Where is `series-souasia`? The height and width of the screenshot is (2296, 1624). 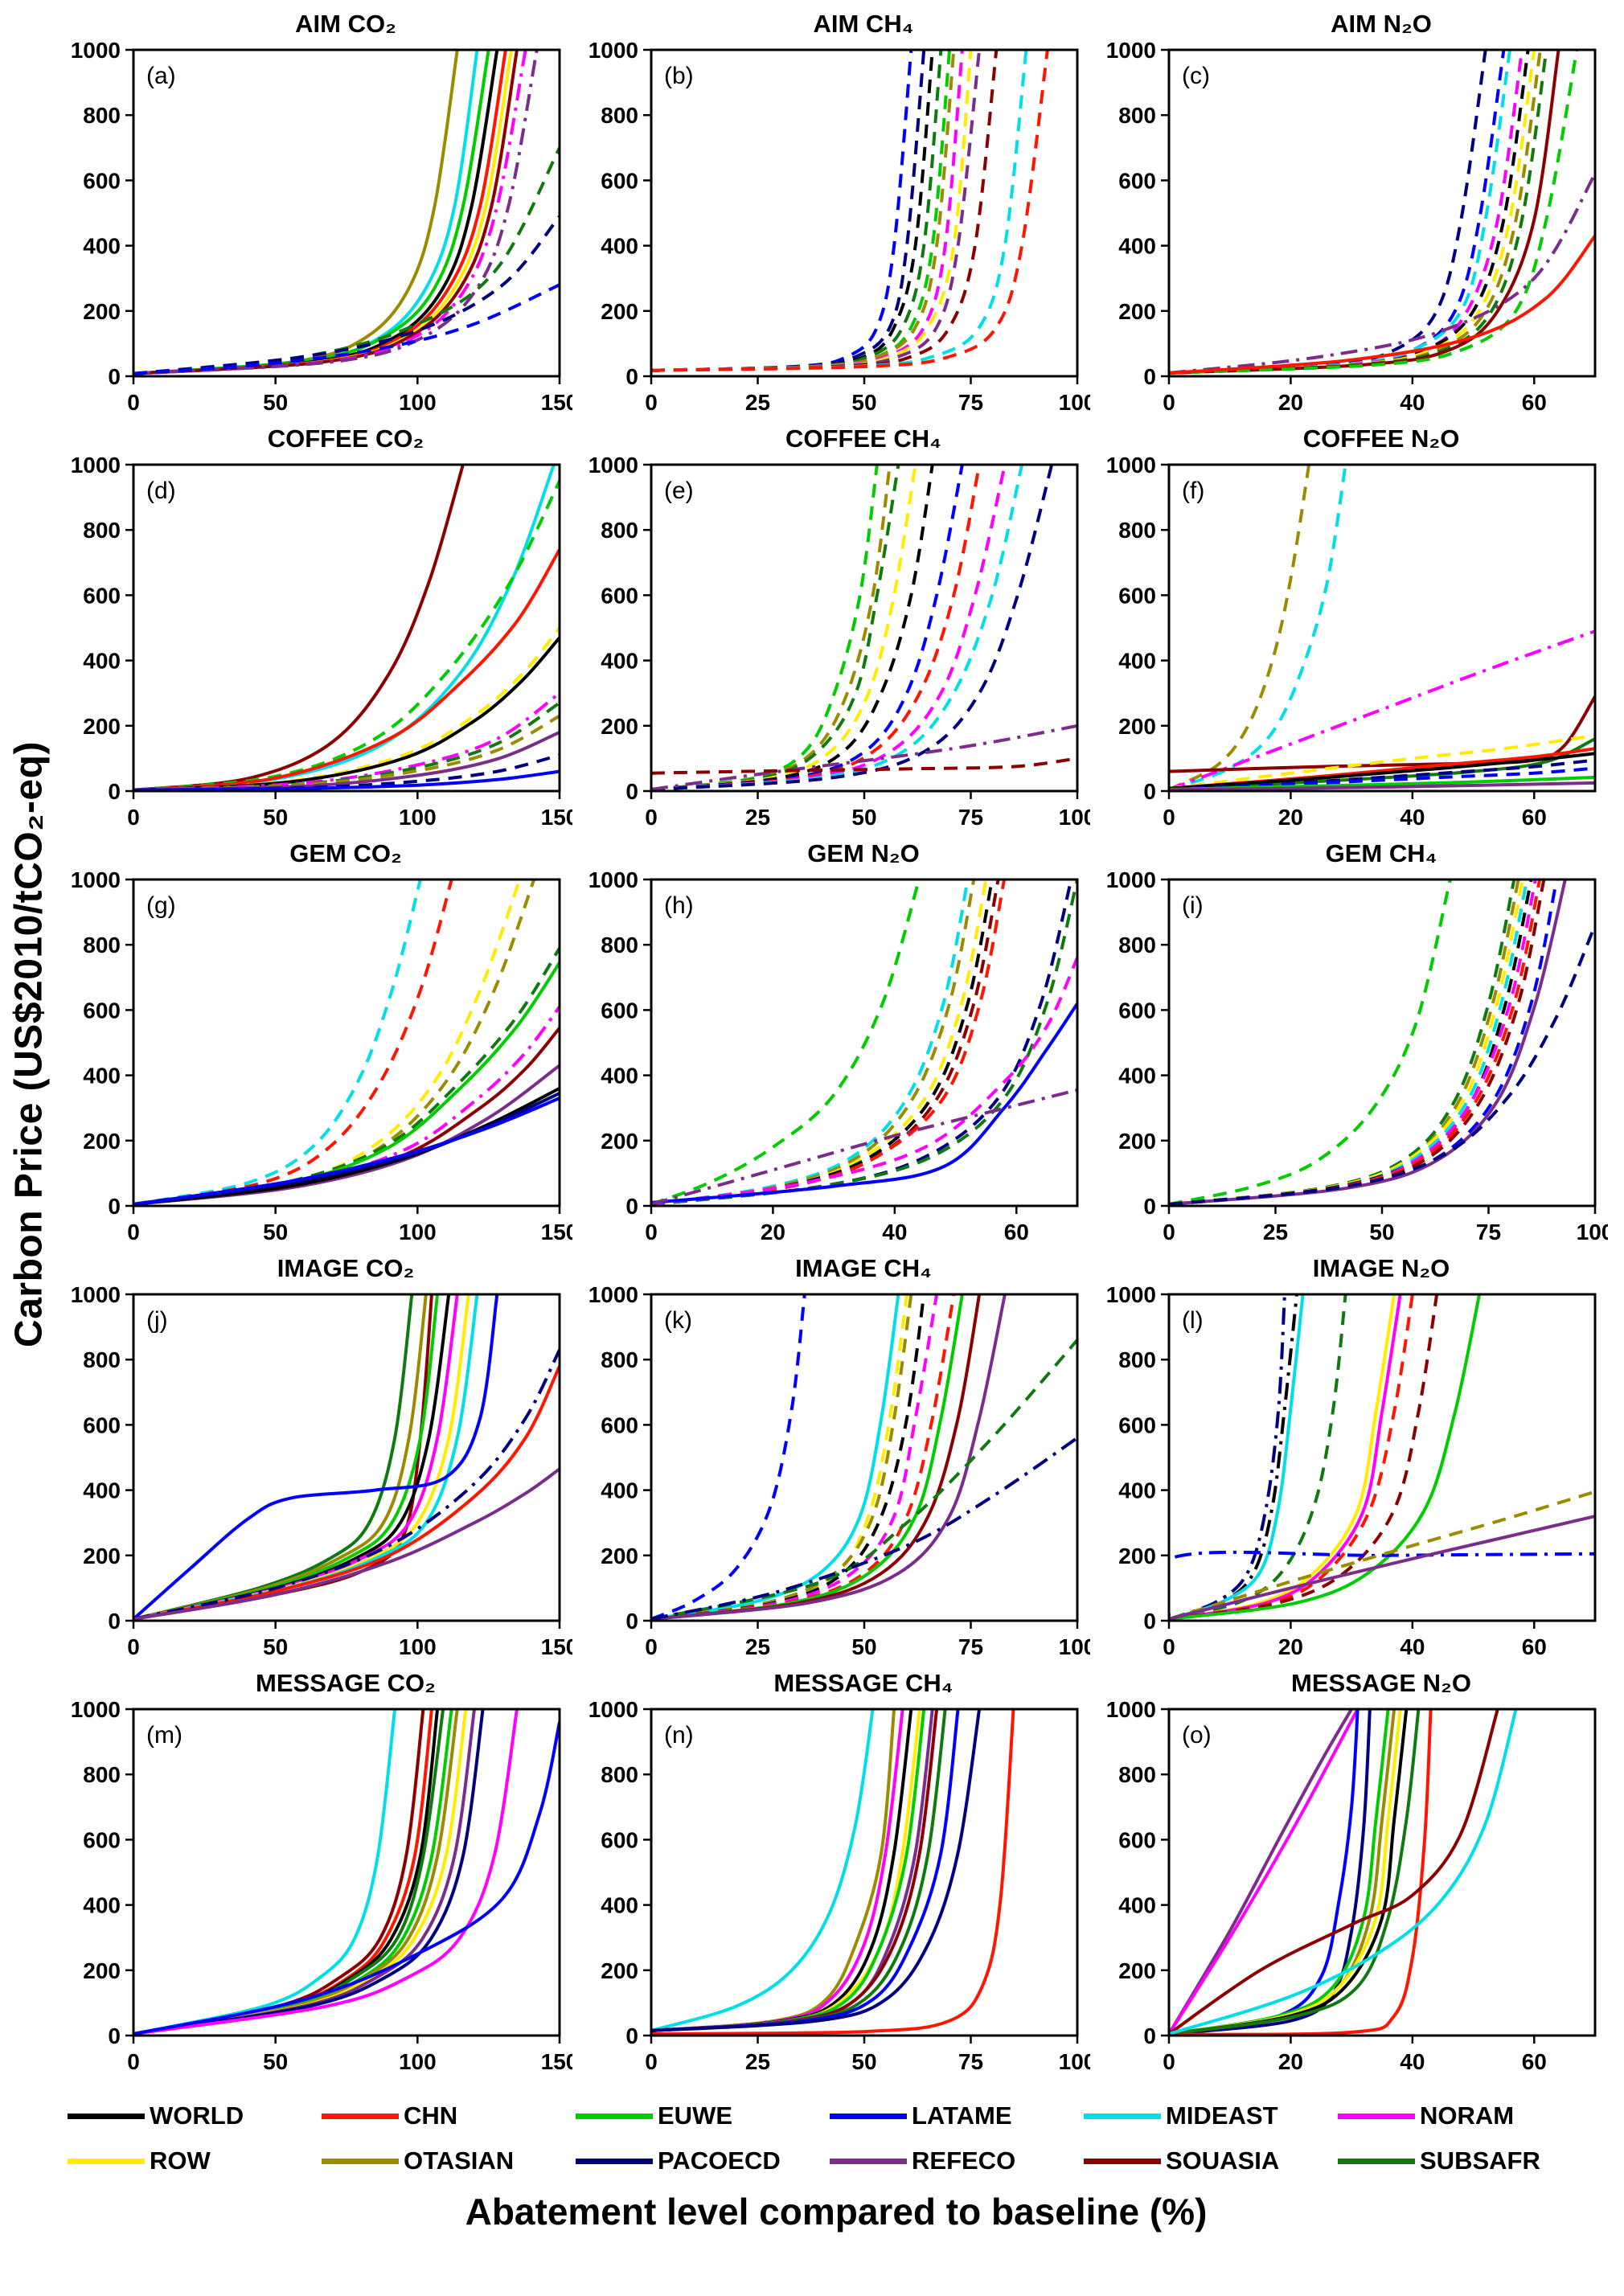
series-souasia is located at coordinates (1304, 1457).